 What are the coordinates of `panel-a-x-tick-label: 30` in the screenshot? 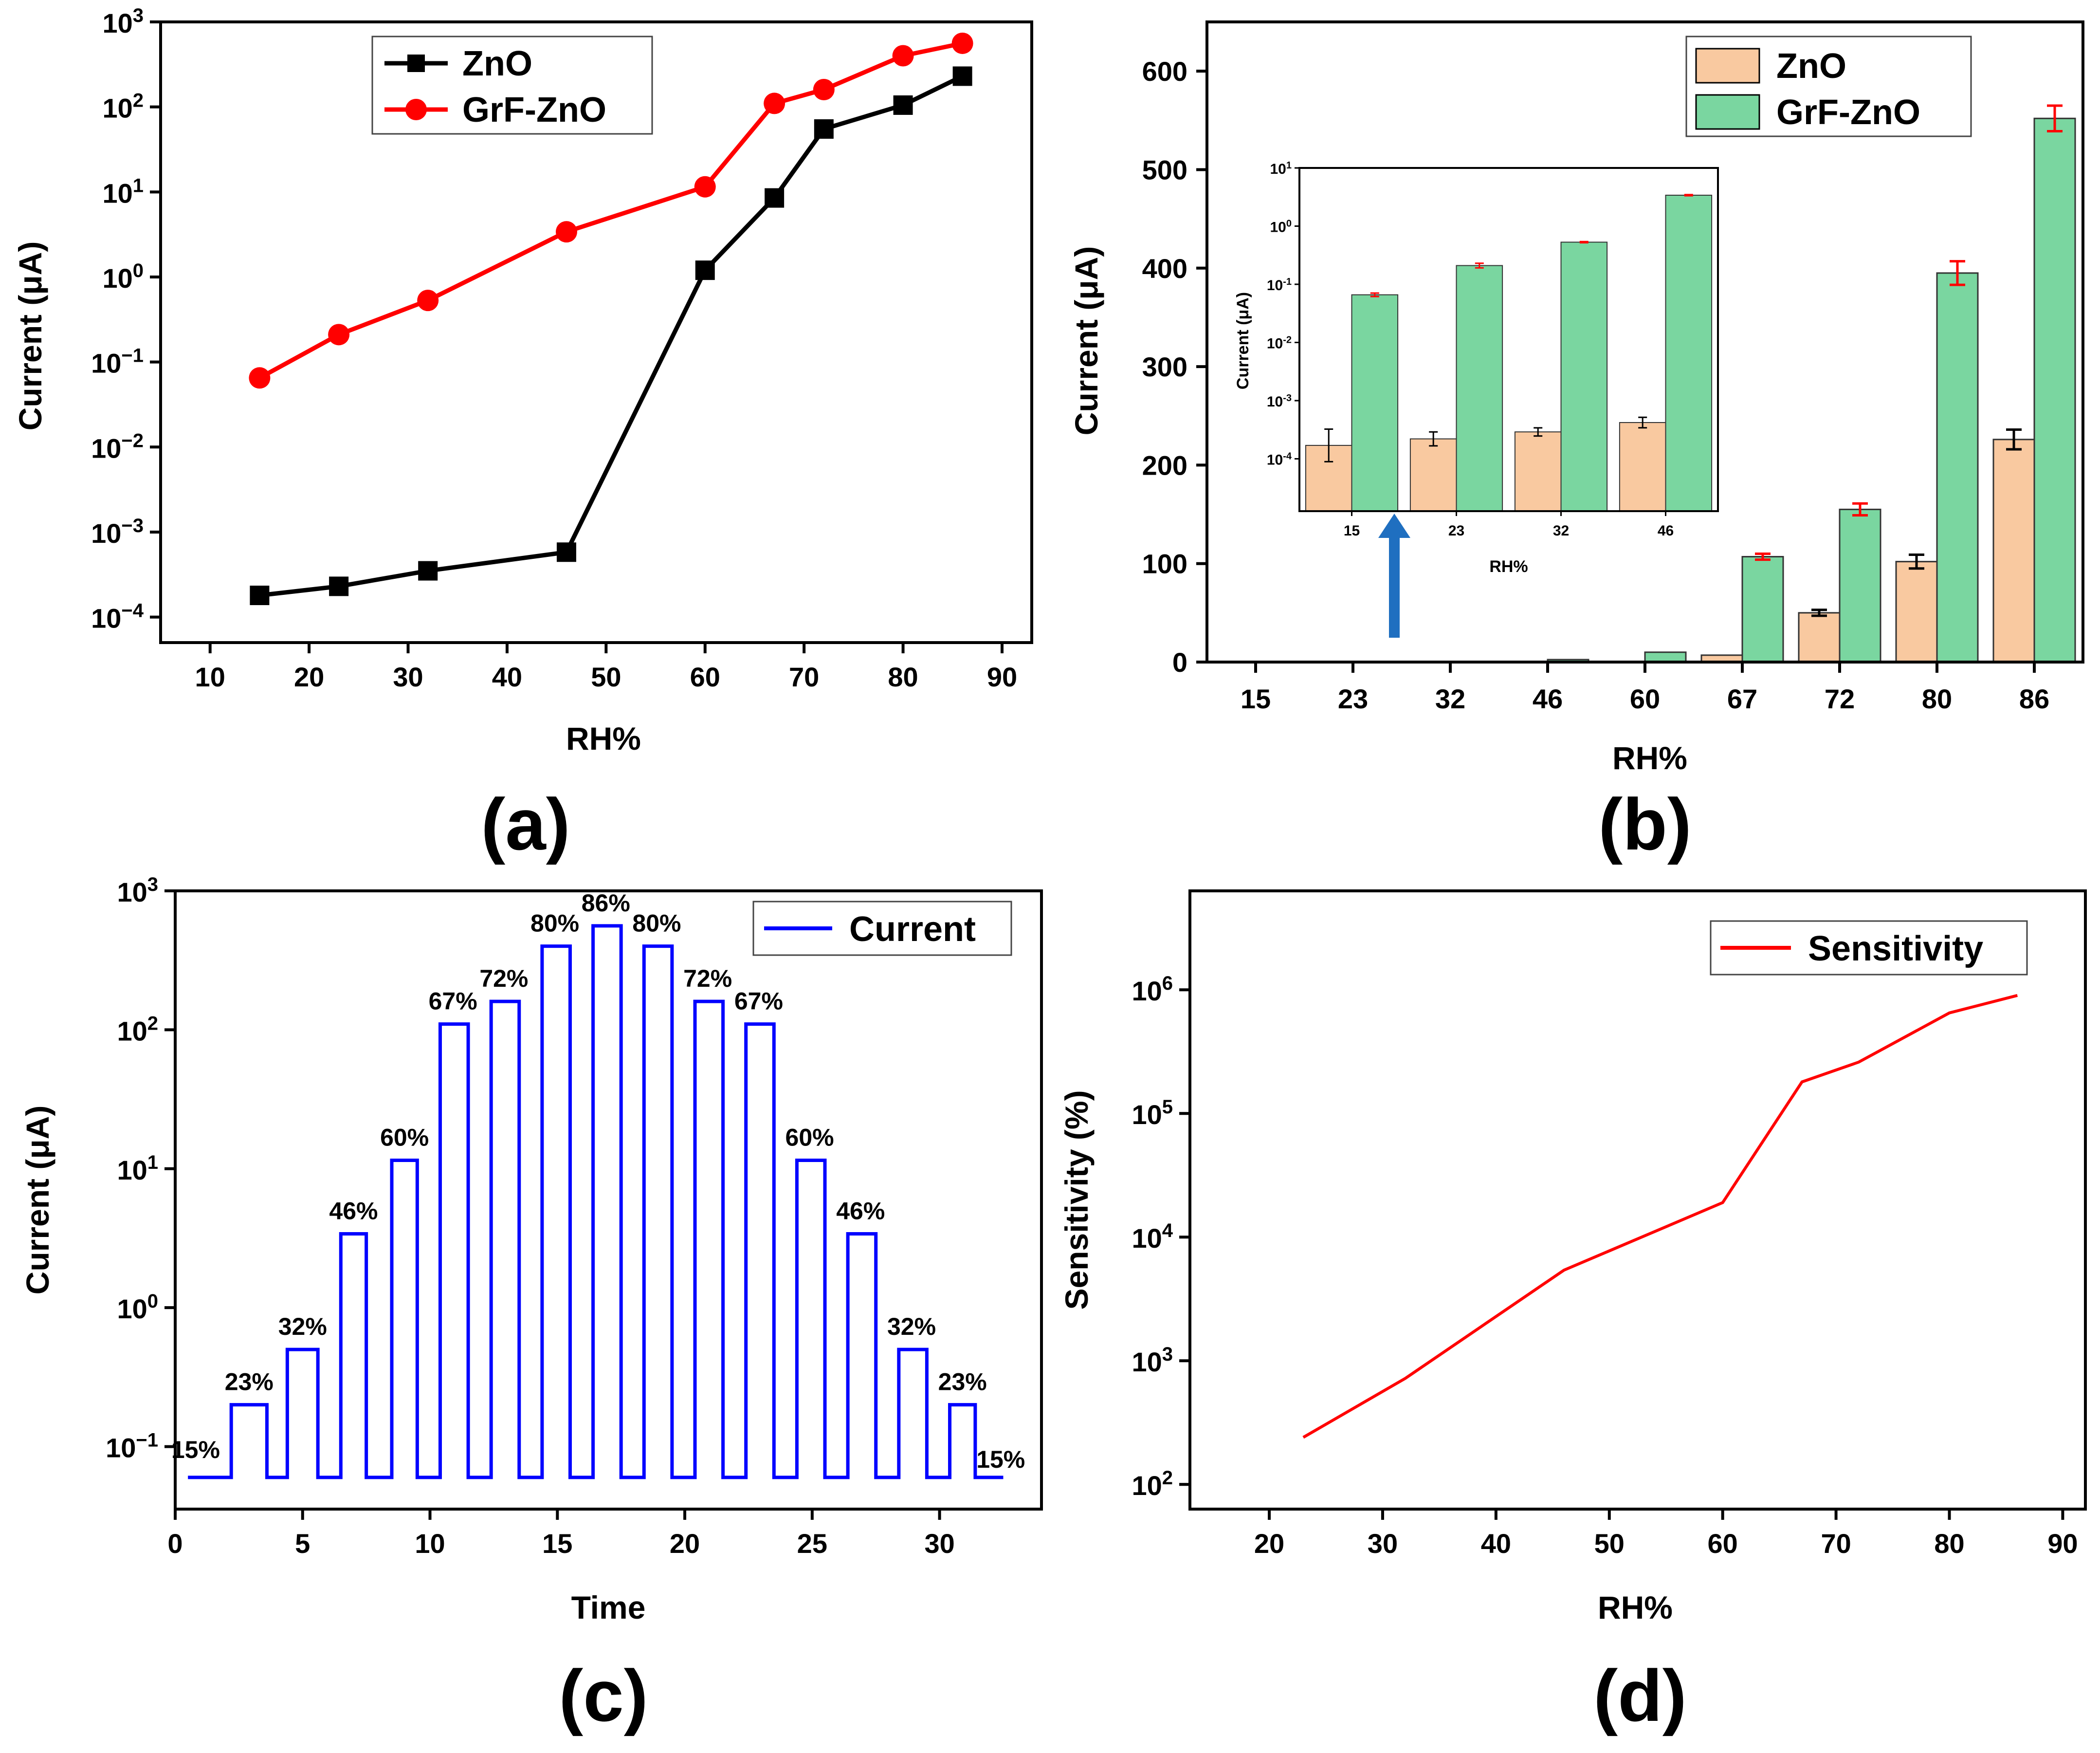 It's located at (408, 677).